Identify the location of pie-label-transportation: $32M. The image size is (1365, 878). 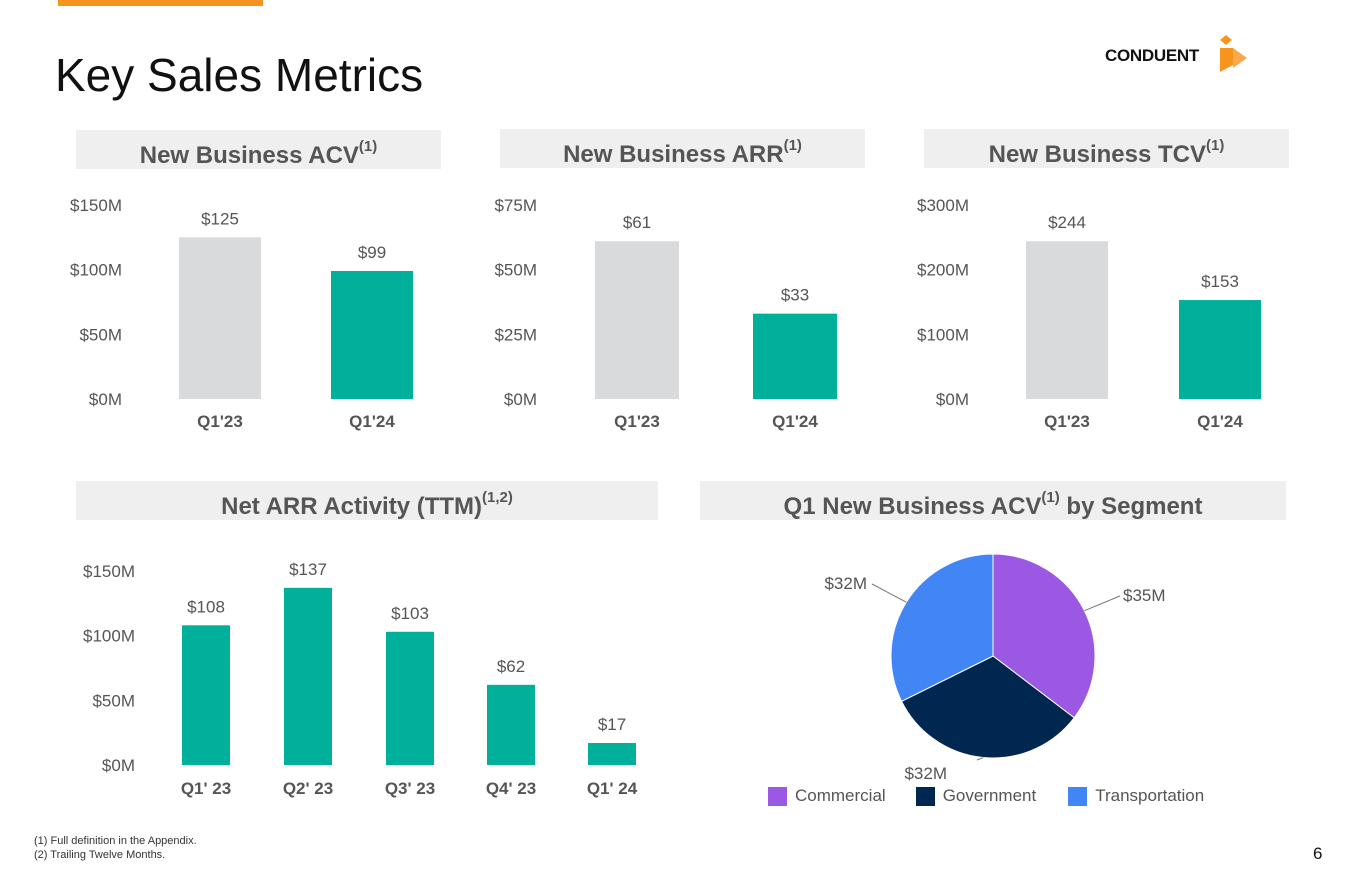
(845, 583).